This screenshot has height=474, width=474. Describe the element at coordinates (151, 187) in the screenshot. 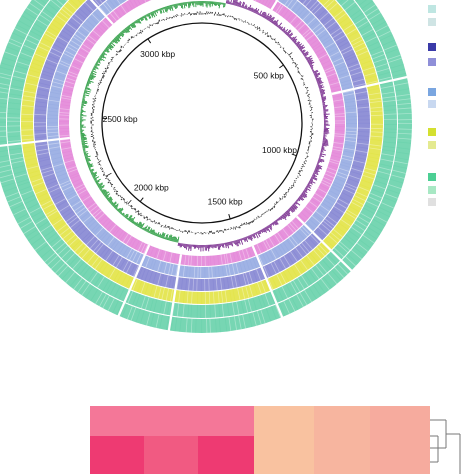

I see `tick-label: 2000 kbp` at that location.